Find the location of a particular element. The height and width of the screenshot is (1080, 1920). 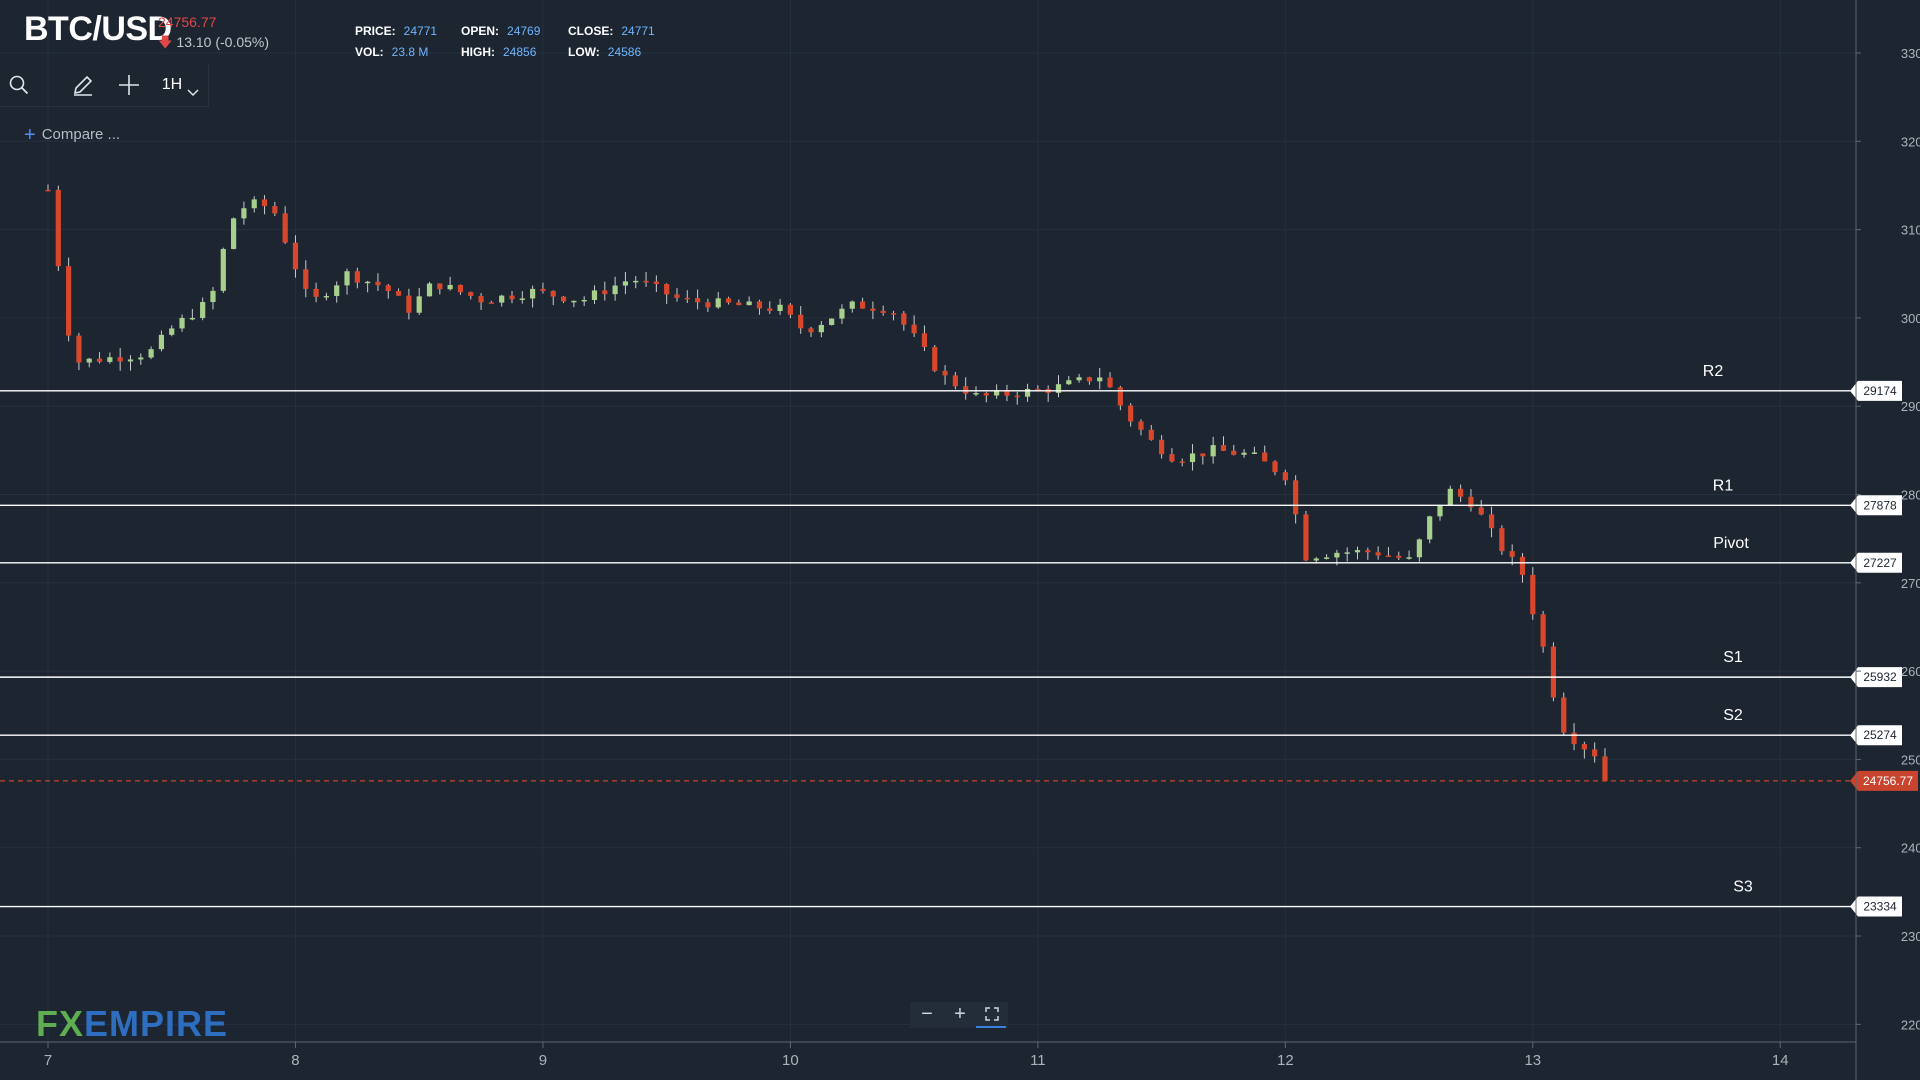

stat-value: 24586 is located at coordinates (624, 52).